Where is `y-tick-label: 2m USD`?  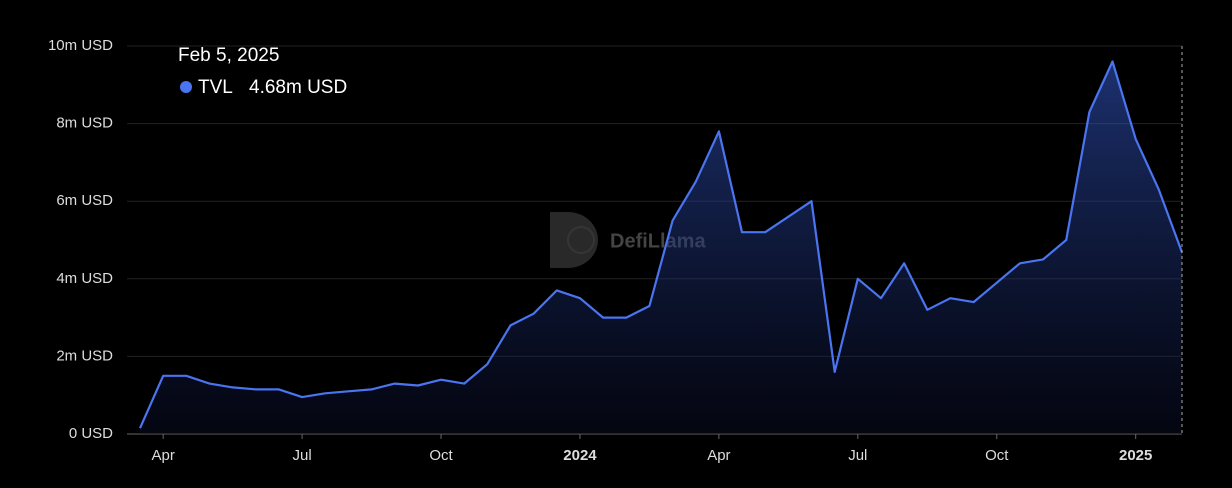
y-tick-label: 2m USD is located at coordinates (84, 355).